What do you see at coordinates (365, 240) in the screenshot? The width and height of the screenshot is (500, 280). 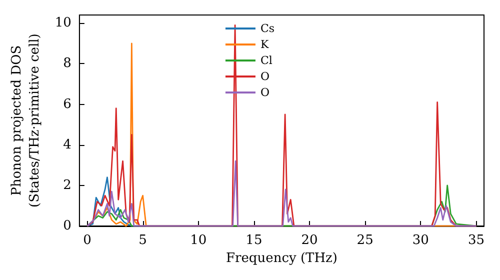 I see `x-tick-label: 25` at bounding box center [365, 240].